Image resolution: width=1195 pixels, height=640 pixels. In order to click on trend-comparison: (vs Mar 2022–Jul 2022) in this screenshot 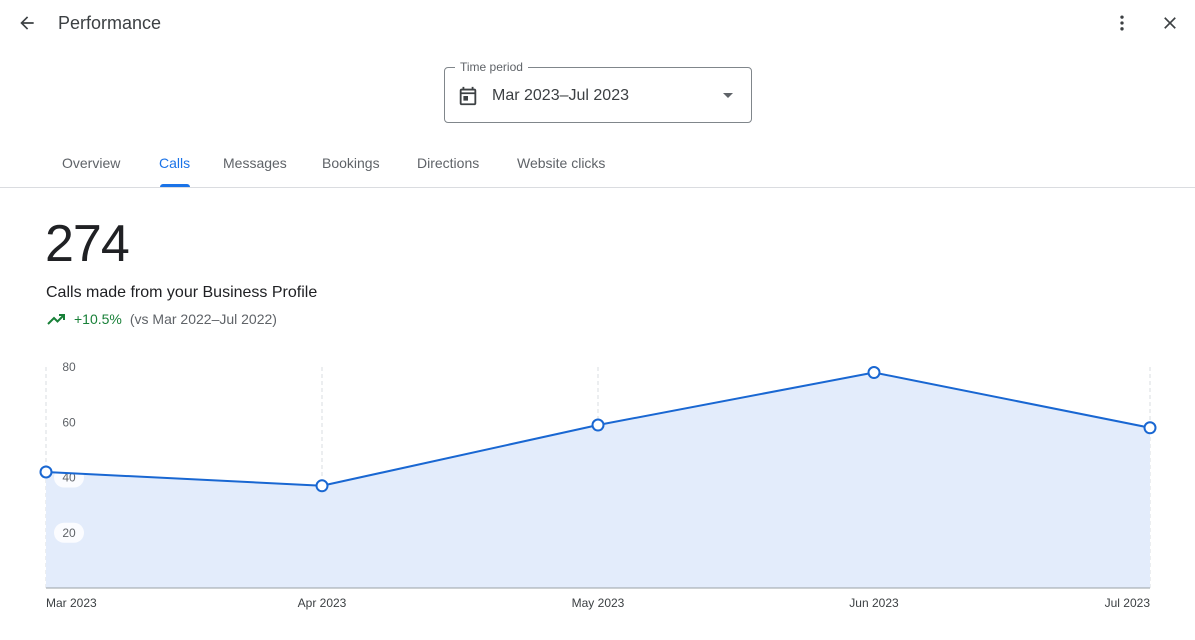, I will do `click(203, 319)`.